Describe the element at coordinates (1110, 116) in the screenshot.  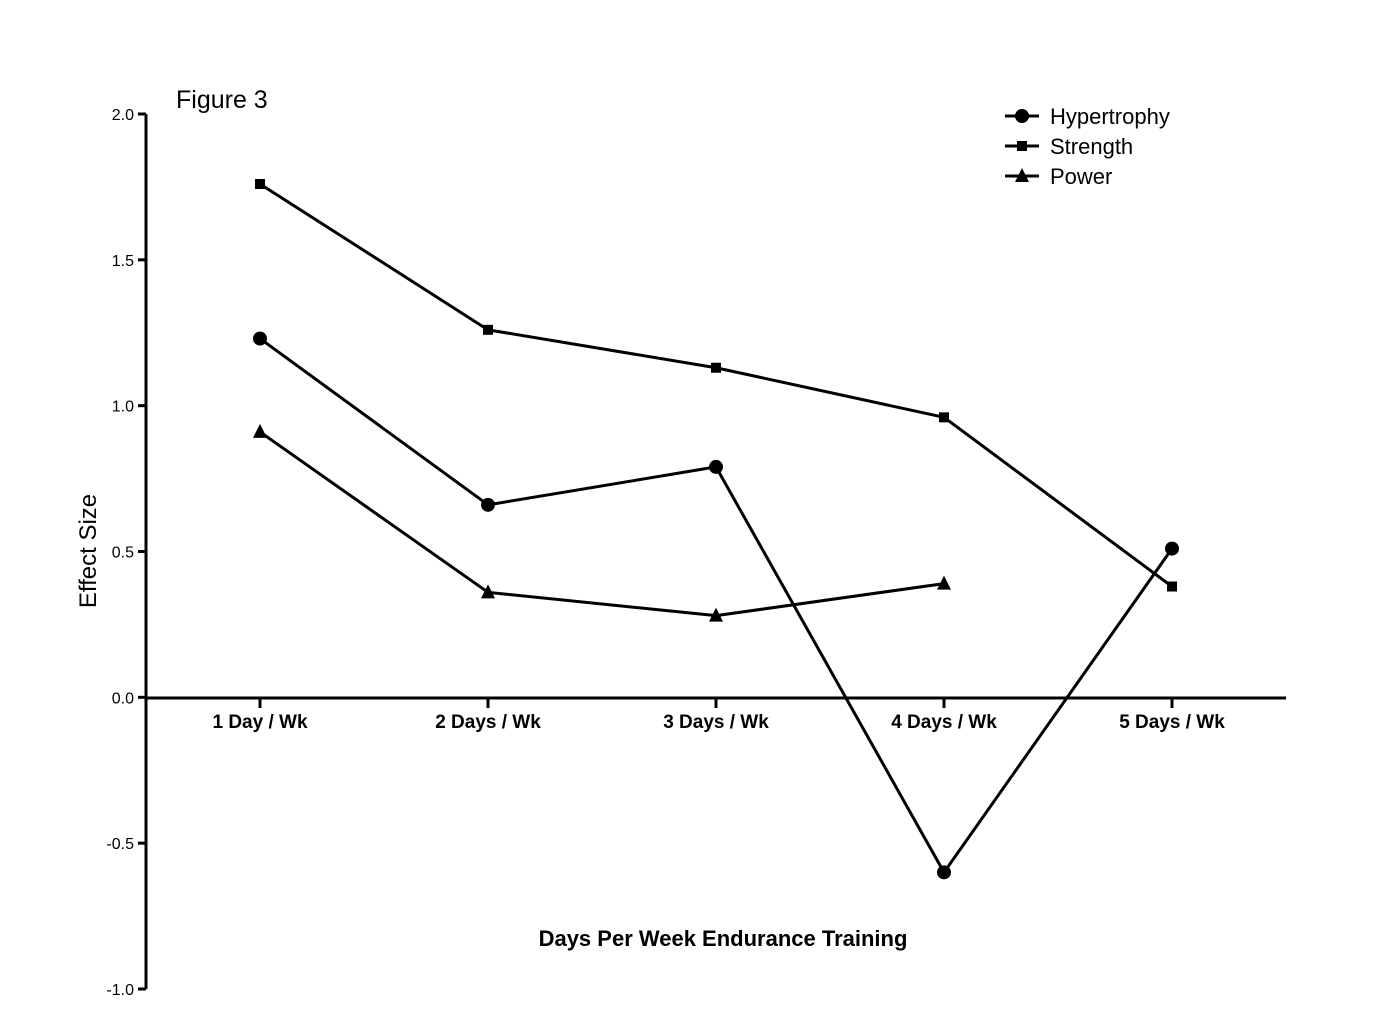
I see `legend-label: Hypertrophy` at that location.